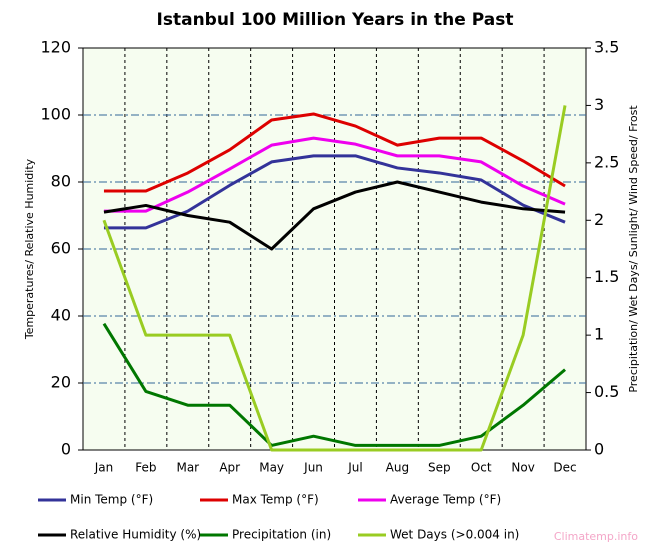 Image resolution: width=659 pixels, height=557 pixels. What do you see at coordinates (599, 449) in the screenshot?
I see `y2-tick-label: 0` at bounding box center [599, 449].